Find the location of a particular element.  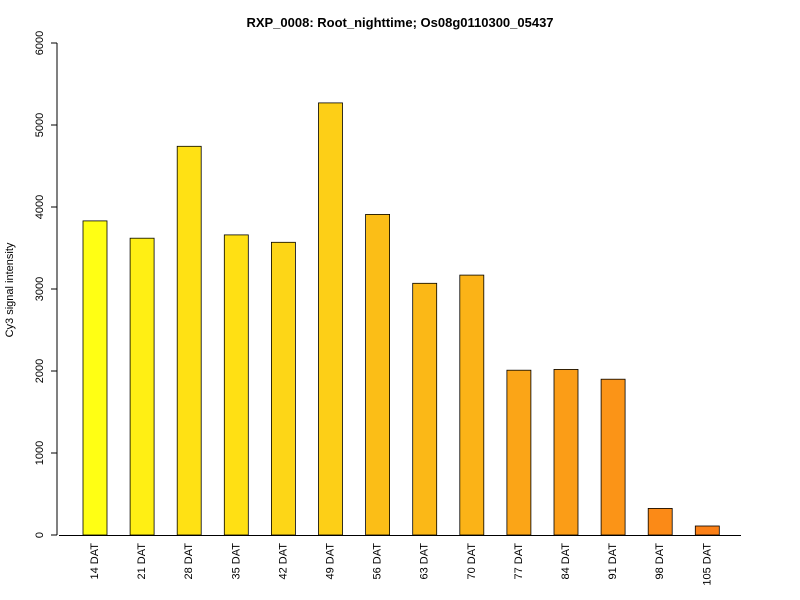

y-tick-label: 2000 is located at coordinates (40, 371).